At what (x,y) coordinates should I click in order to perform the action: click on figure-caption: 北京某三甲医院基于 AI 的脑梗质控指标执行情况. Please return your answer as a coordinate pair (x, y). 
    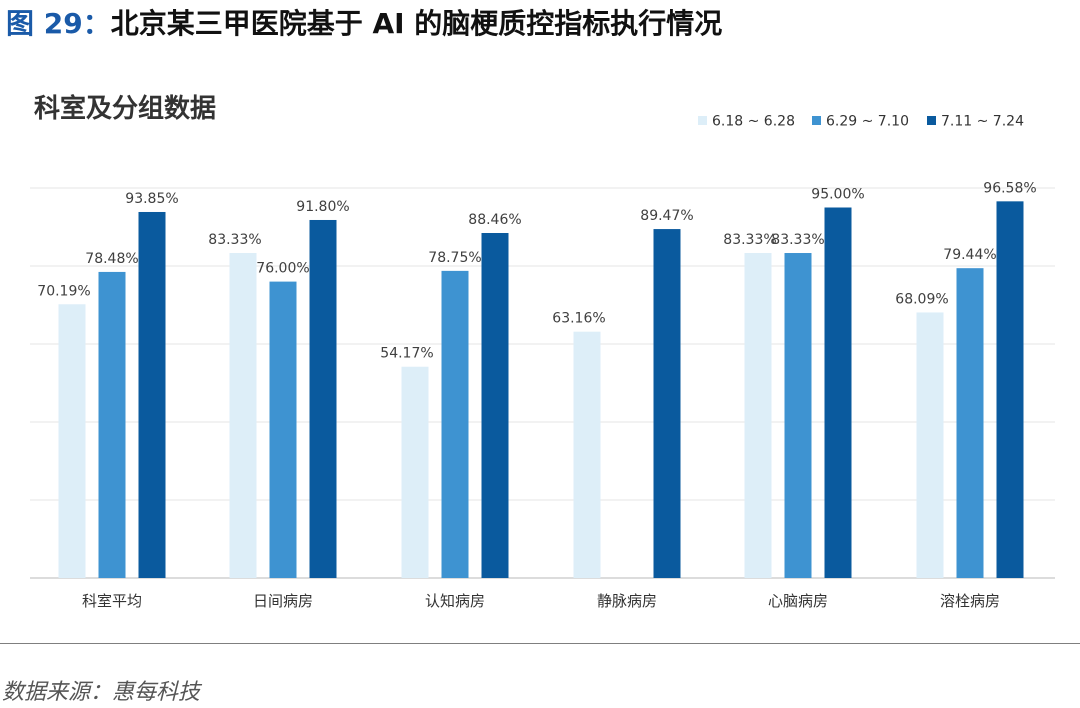
    Looking at the image, I should click on (416, 23).